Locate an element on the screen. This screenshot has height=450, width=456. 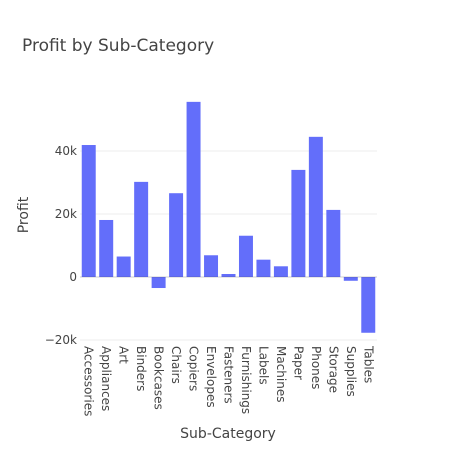
bar-paper is located at coordinates (298, 223).